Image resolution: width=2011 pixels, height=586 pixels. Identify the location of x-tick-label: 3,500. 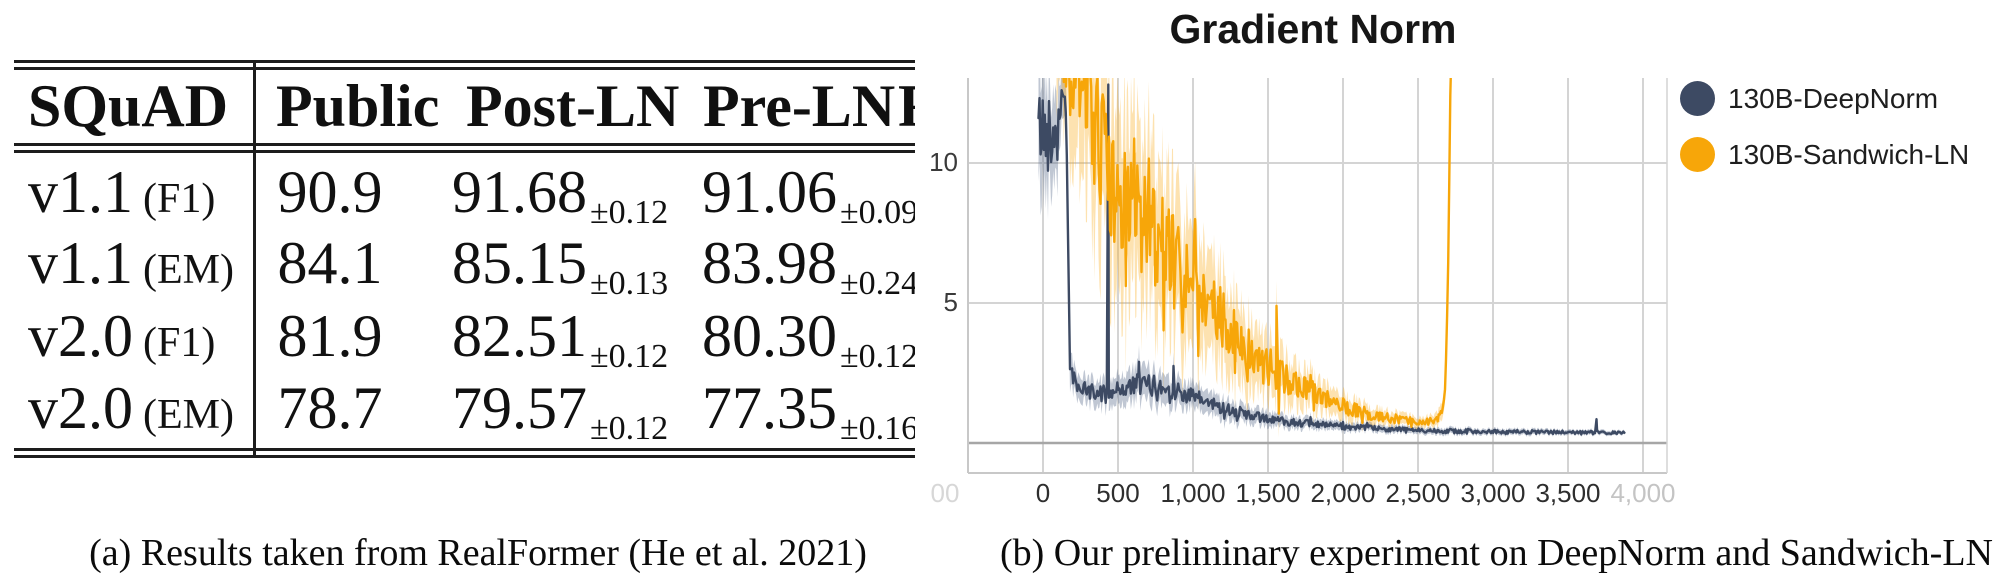
(1568, 493).